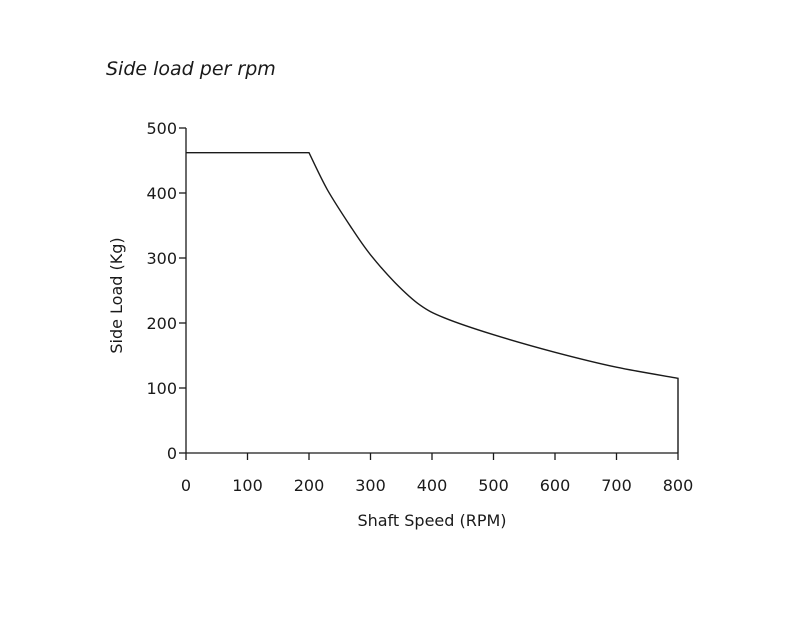 The width and height of the screenshot is (810, 632). I want to click on y-tick-label: 100, so click(161, 388).